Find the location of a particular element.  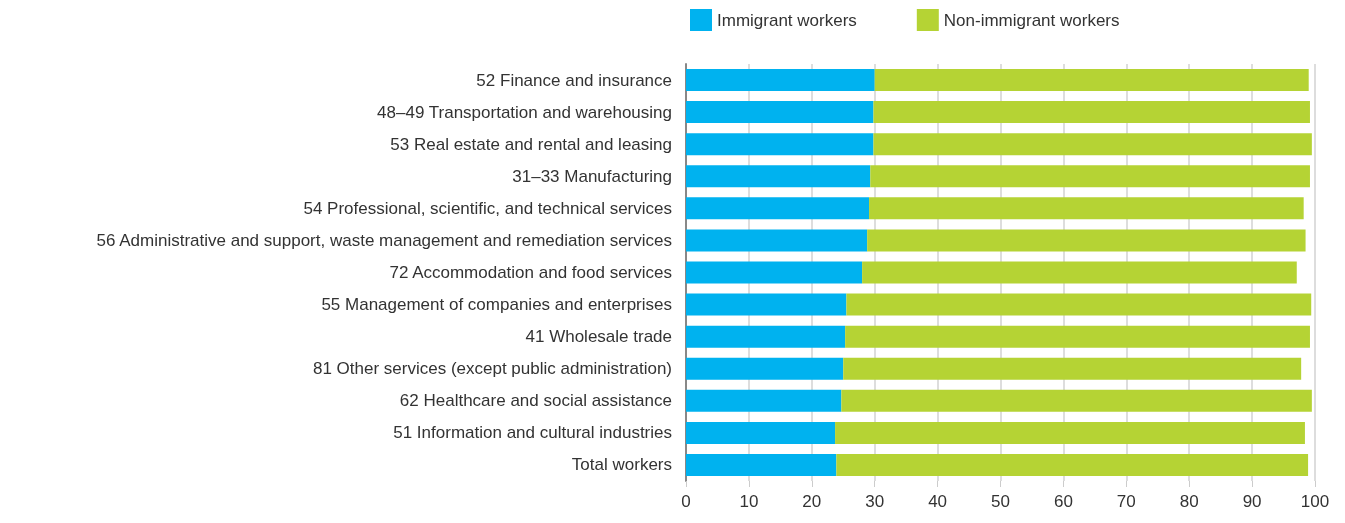

legend-label: Immigrant workers is located at coordinates (787, 20).